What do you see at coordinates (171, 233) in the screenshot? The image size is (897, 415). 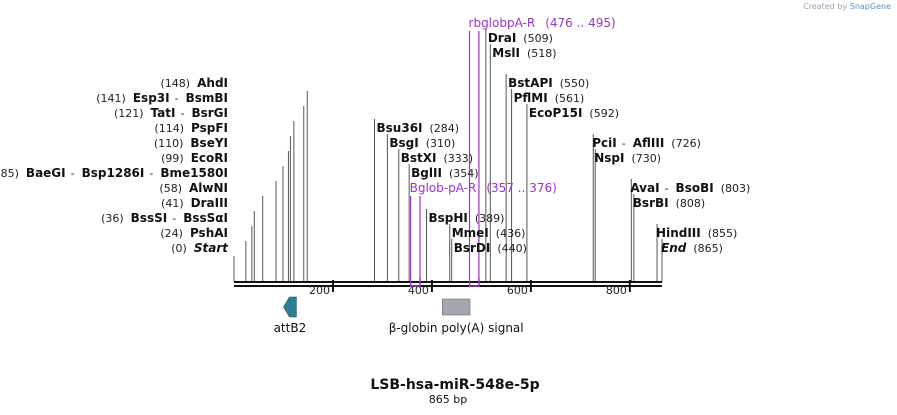 I see `site-position: (24)` at bounding box center [171, 233].